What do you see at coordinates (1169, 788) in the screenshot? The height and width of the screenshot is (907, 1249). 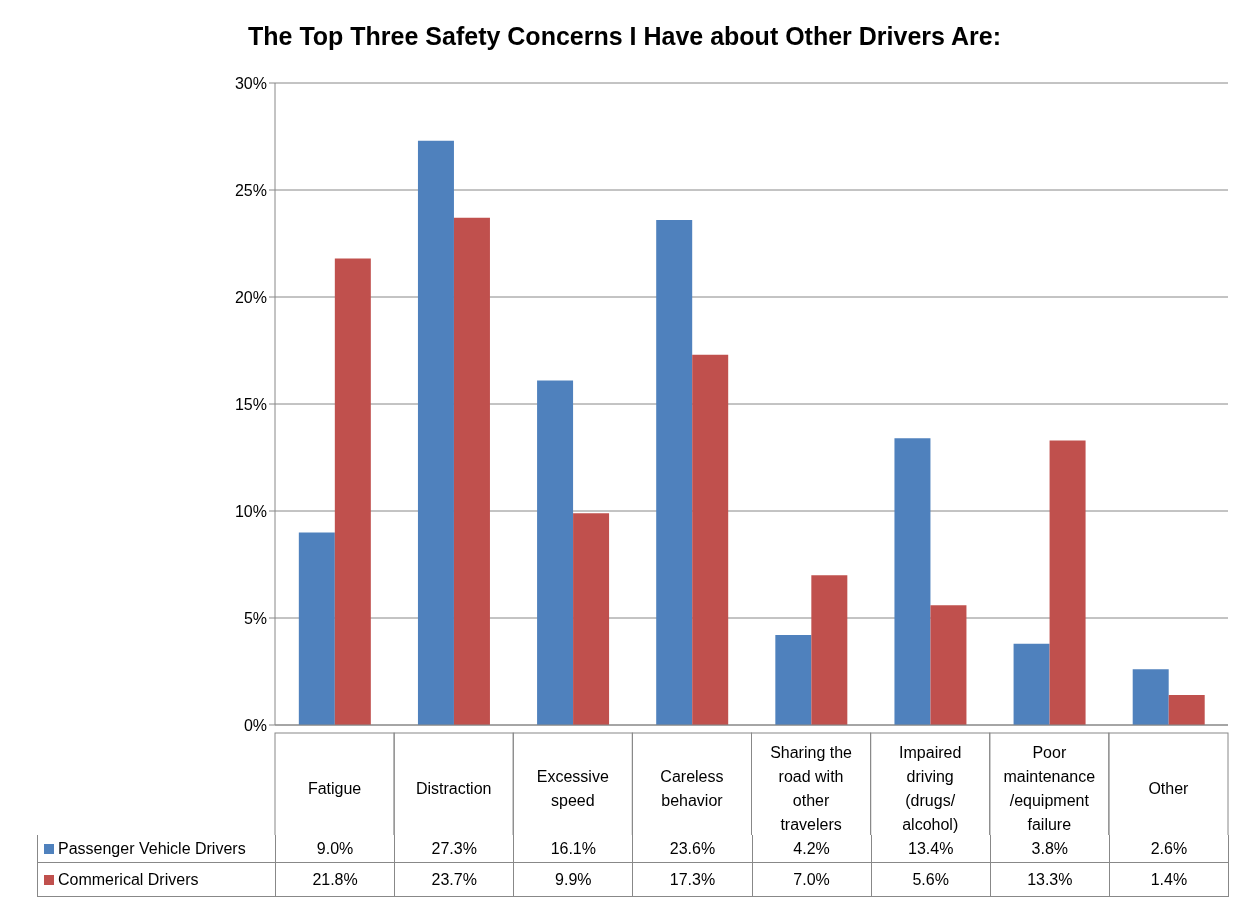 I see `x-tick-label: Other` at bounding box center [1169, 788].